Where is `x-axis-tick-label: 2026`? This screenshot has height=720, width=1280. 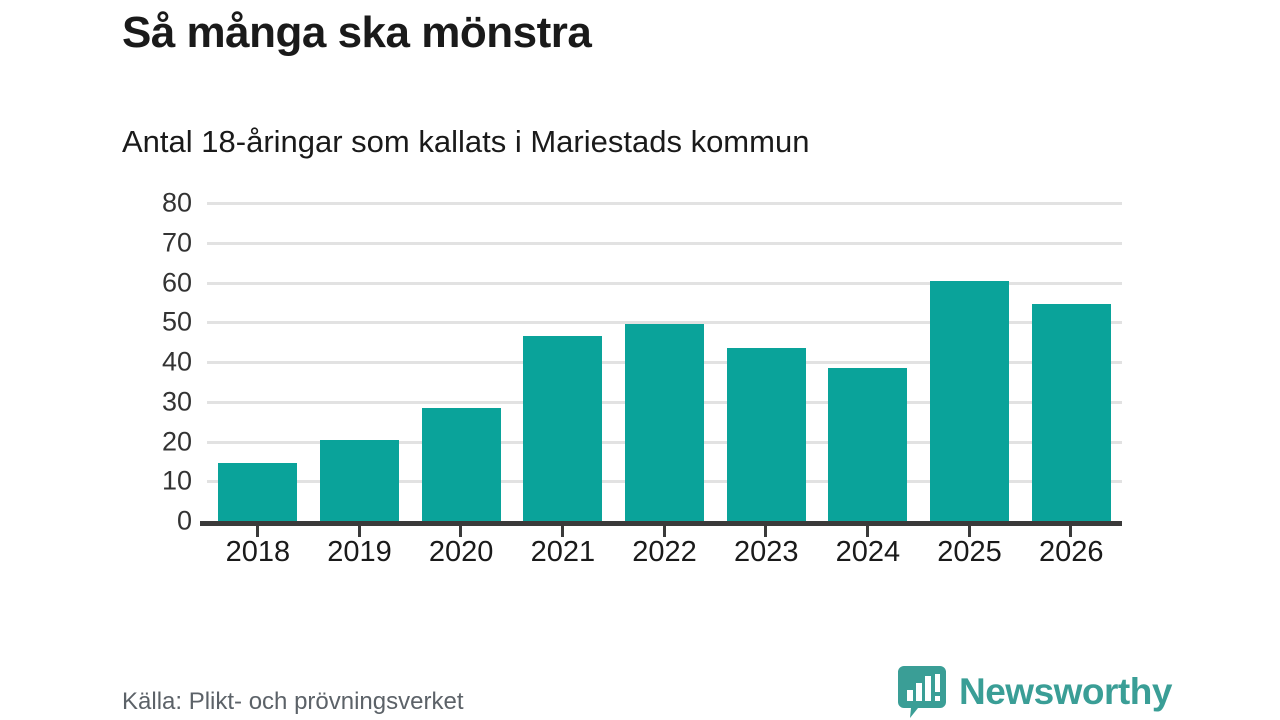
x-axis-tick-label: 2026 is located at coordinates (1071, 552).